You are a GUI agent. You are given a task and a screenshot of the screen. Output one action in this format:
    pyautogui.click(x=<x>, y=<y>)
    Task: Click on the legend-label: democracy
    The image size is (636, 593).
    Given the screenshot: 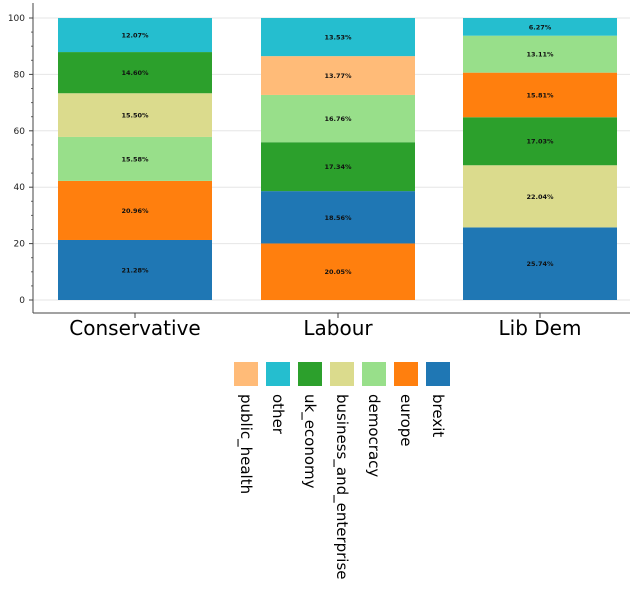 What is the action you would take?
    pyautogui.click(x=374, y=435)
    